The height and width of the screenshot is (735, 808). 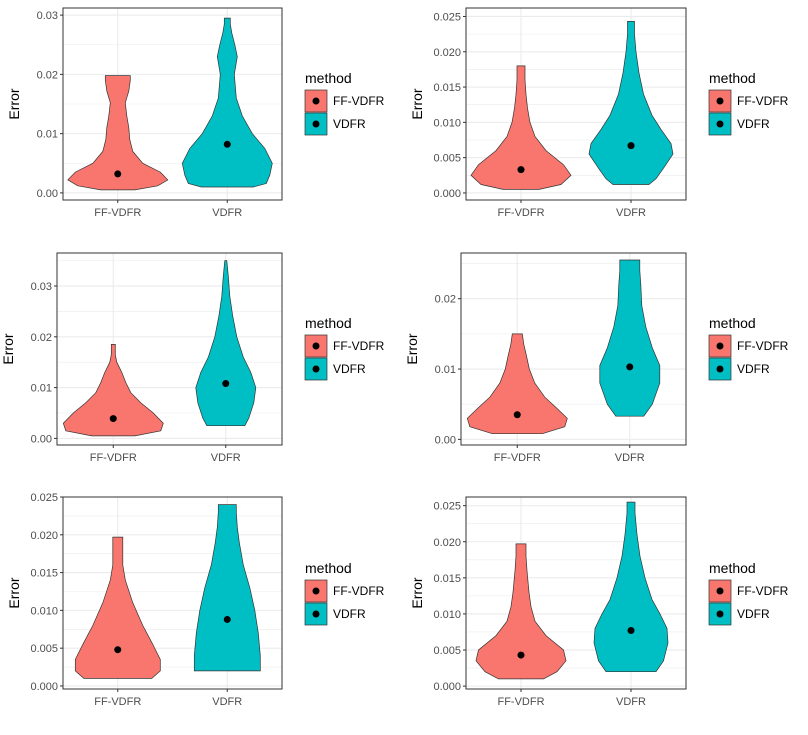 I want to click on y-tick-label: 0.03, so click(x=41, y=287).